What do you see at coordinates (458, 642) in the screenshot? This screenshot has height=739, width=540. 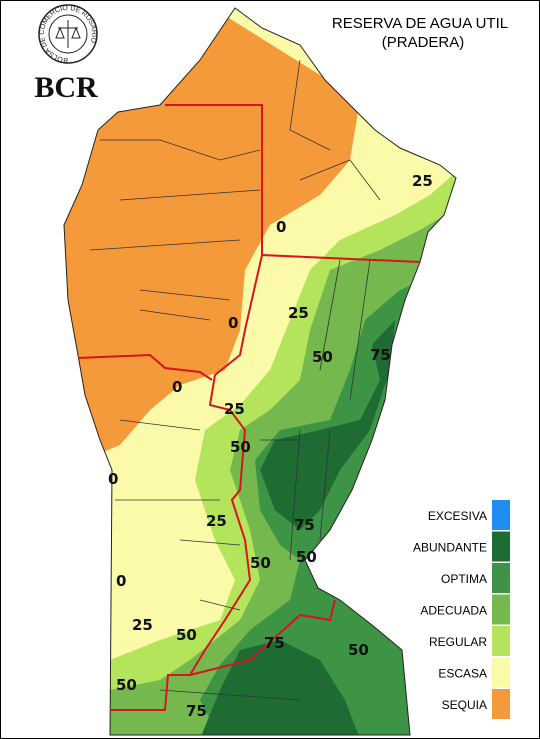 I see `legend-label: REGULAR` at bounding box center [458, 642].